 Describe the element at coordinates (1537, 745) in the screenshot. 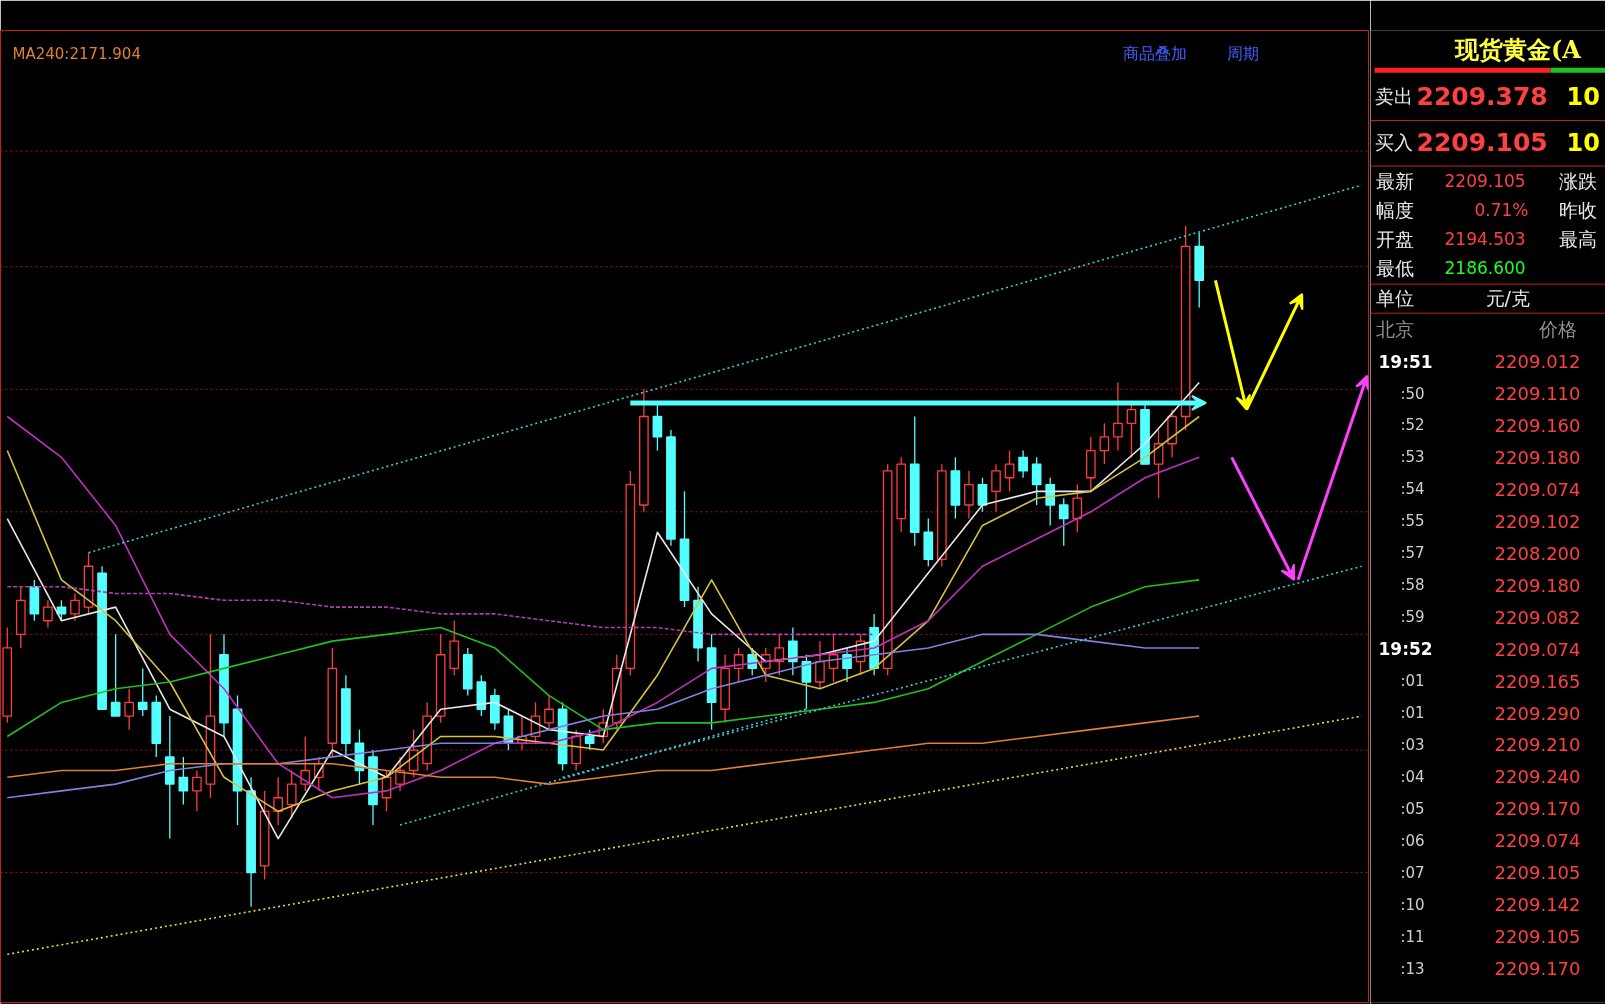

I see `text: 2209.210` at that location.